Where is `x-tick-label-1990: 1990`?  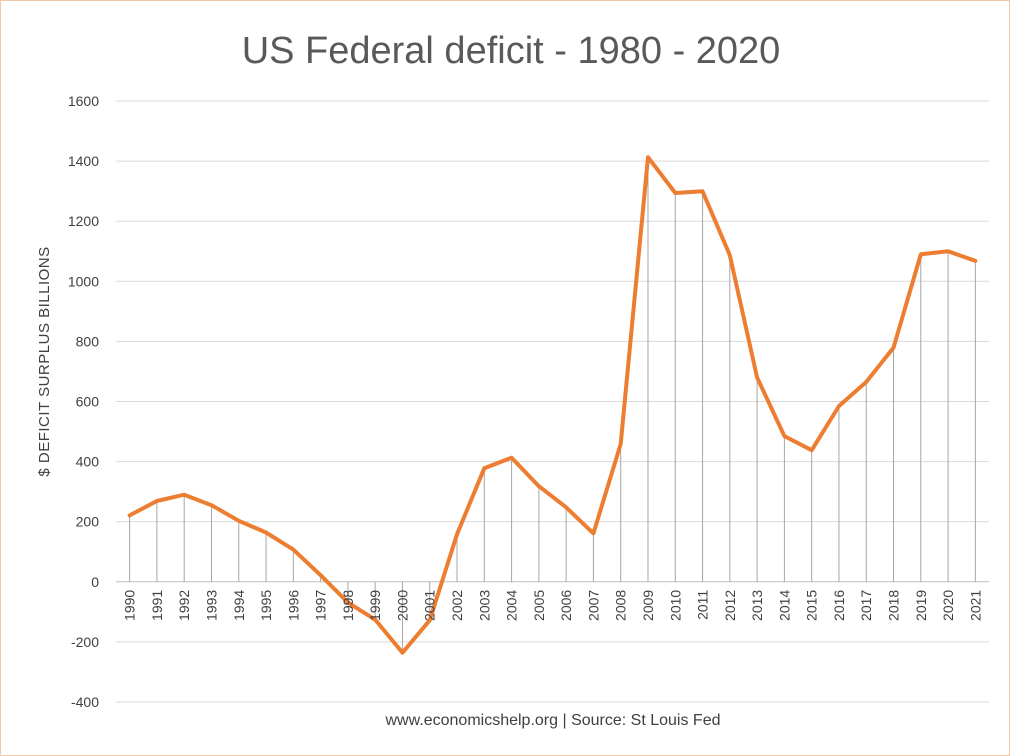
x-tick-label-1990: 1990 is located at coordinates (130, 605).